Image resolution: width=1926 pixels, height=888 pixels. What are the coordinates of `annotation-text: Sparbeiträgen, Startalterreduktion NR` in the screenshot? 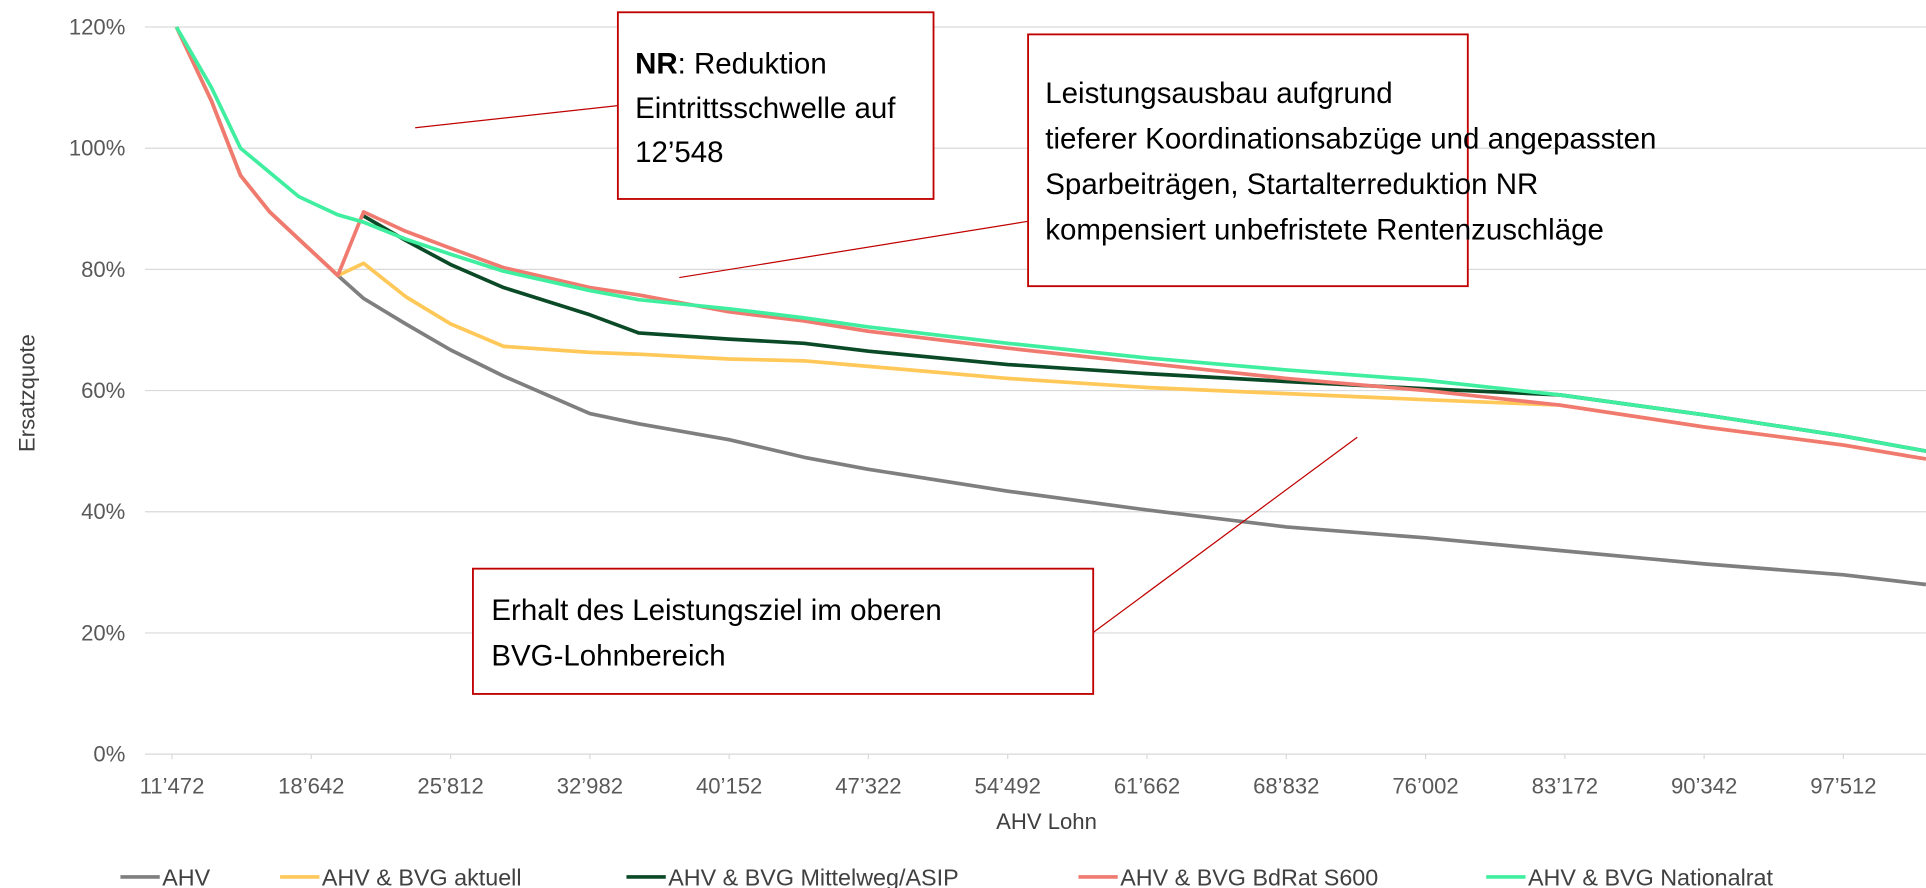 It's located at (1291, 184).